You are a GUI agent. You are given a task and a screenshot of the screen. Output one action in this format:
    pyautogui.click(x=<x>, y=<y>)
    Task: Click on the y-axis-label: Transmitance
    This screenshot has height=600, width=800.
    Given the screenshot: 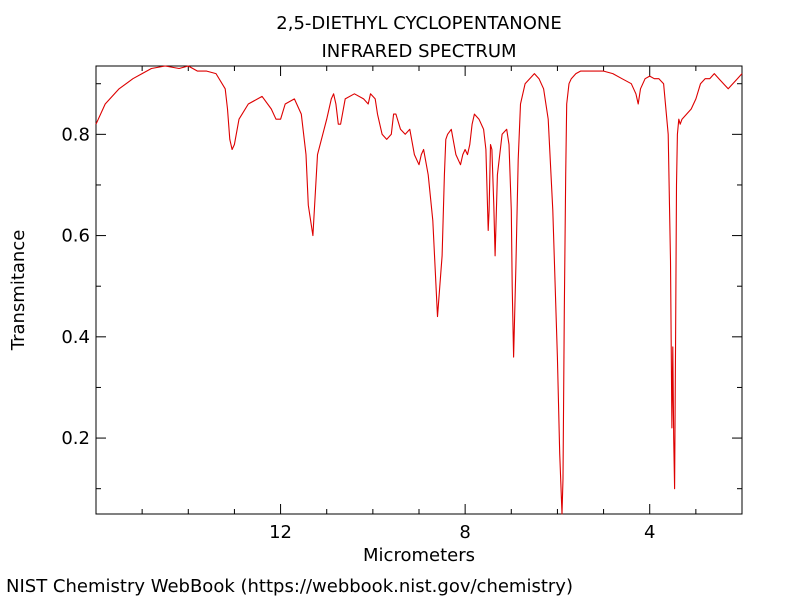 What is the action you would take?
    pyautogui.click(x=18, y=291)
    